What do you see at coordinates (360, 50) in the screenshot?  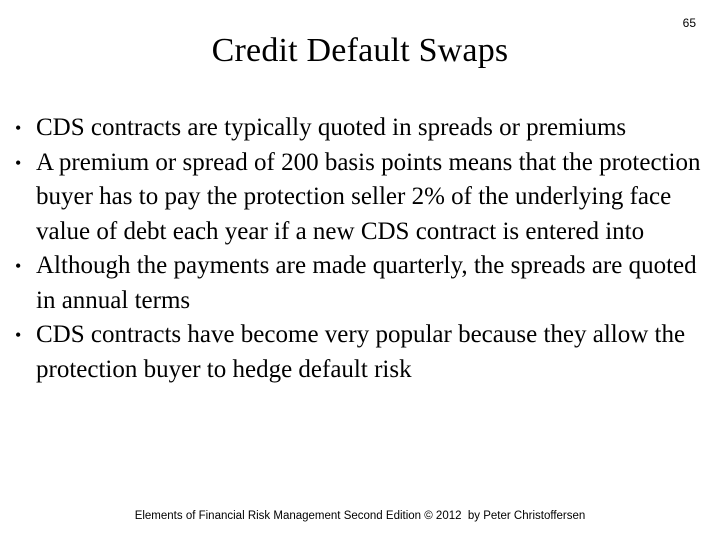 I see `page-title: Credit Default Swaps` at bounding box center [360, 50].